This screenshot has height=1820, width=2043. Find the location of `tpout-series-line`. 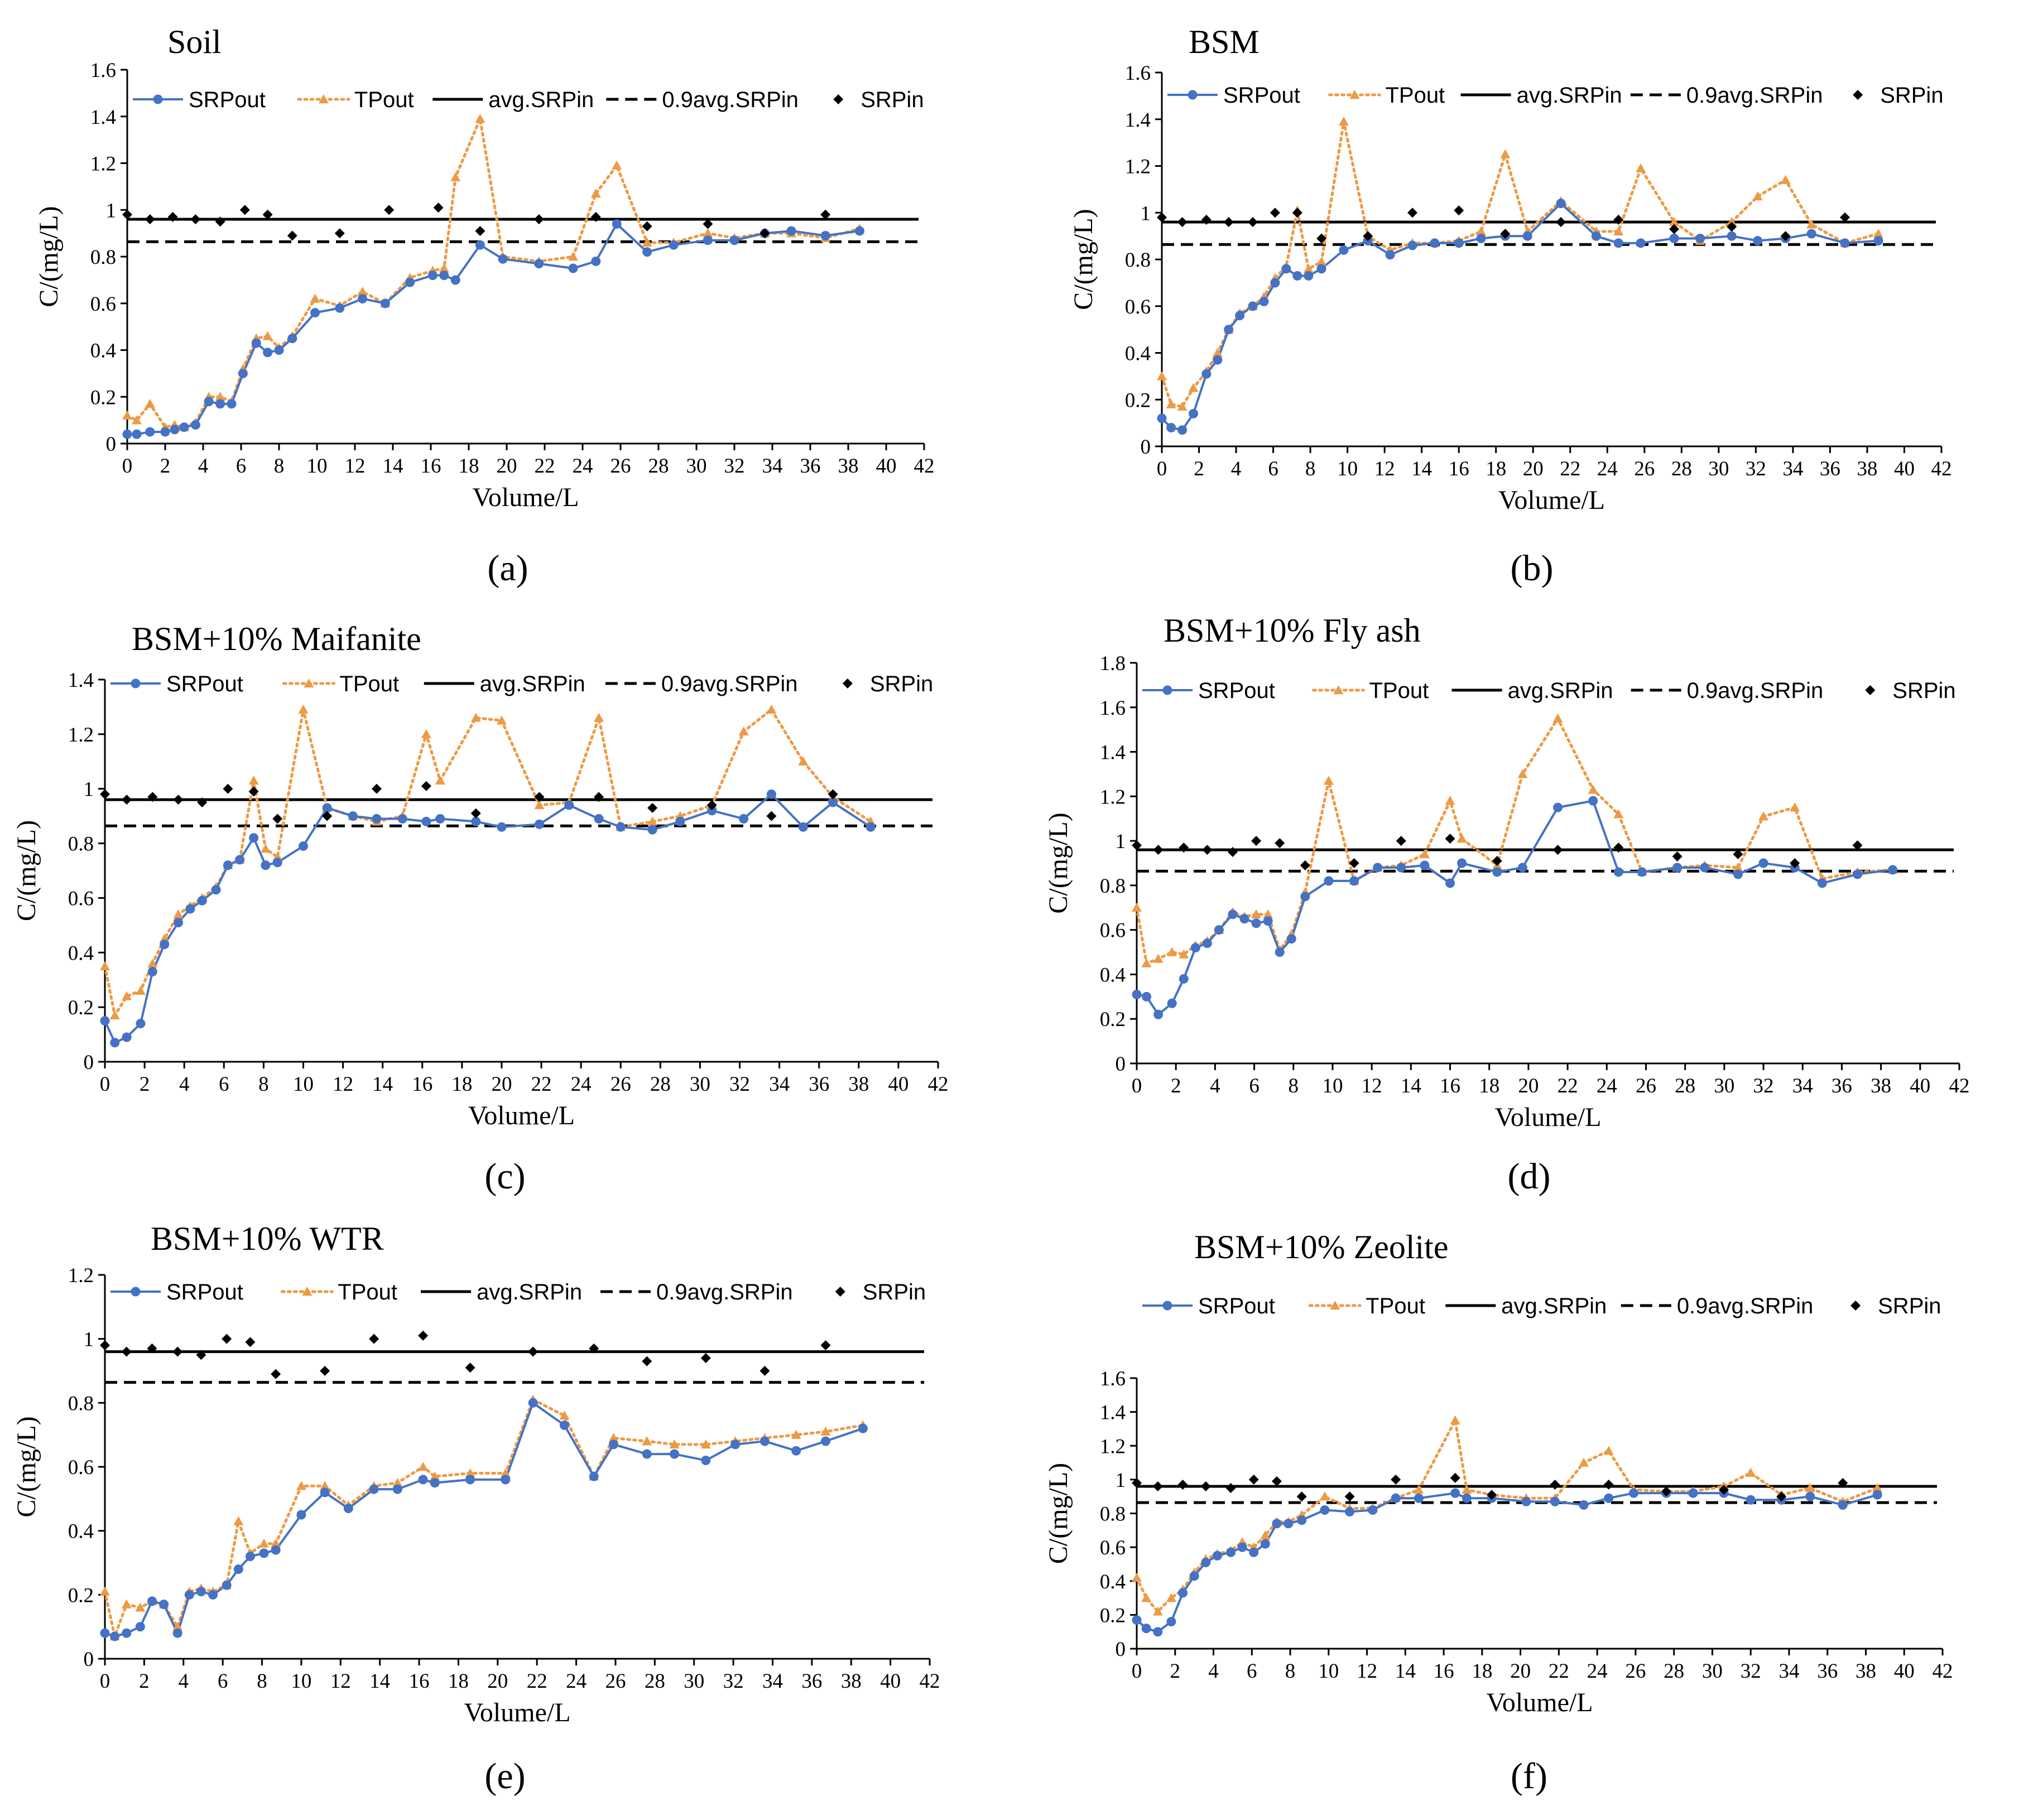

tpout-series-line is located at coordinates (1520, 264).